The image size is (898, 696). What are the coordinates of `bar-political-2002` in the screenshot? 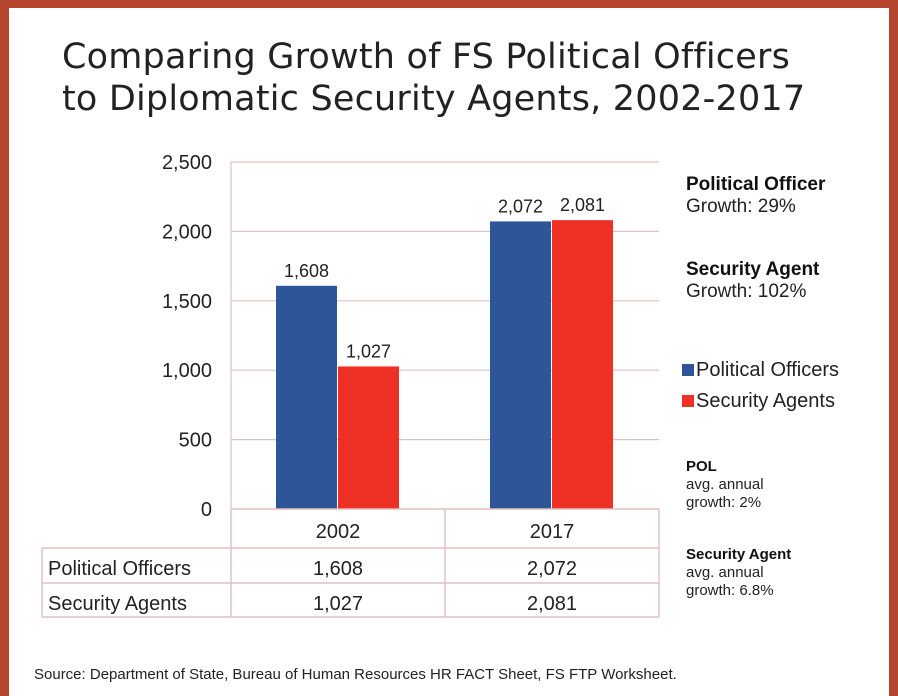 It's located at (306, 397).